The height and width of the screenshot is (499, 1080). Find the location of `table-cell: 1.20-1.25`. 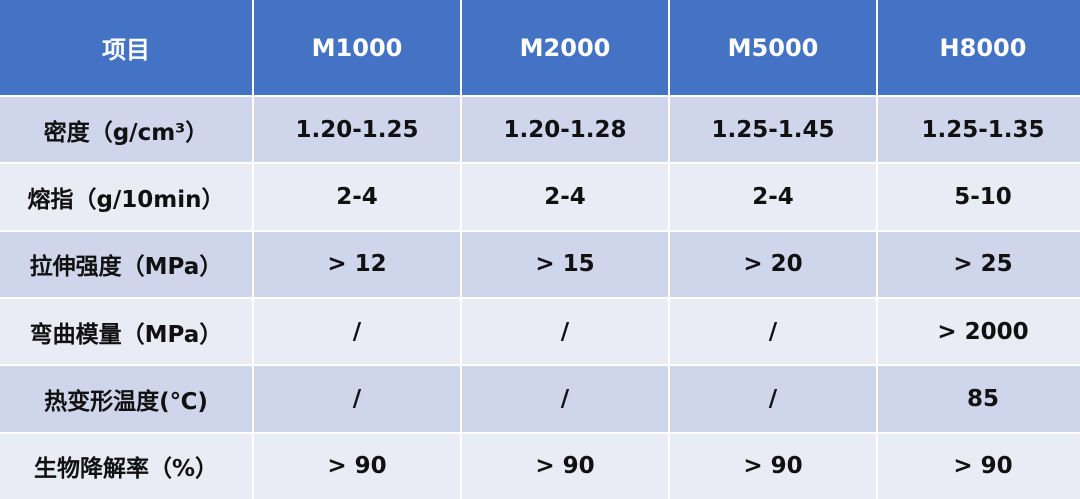

table-cell: 1.20-1.25 is located at coordinates (357, 130).